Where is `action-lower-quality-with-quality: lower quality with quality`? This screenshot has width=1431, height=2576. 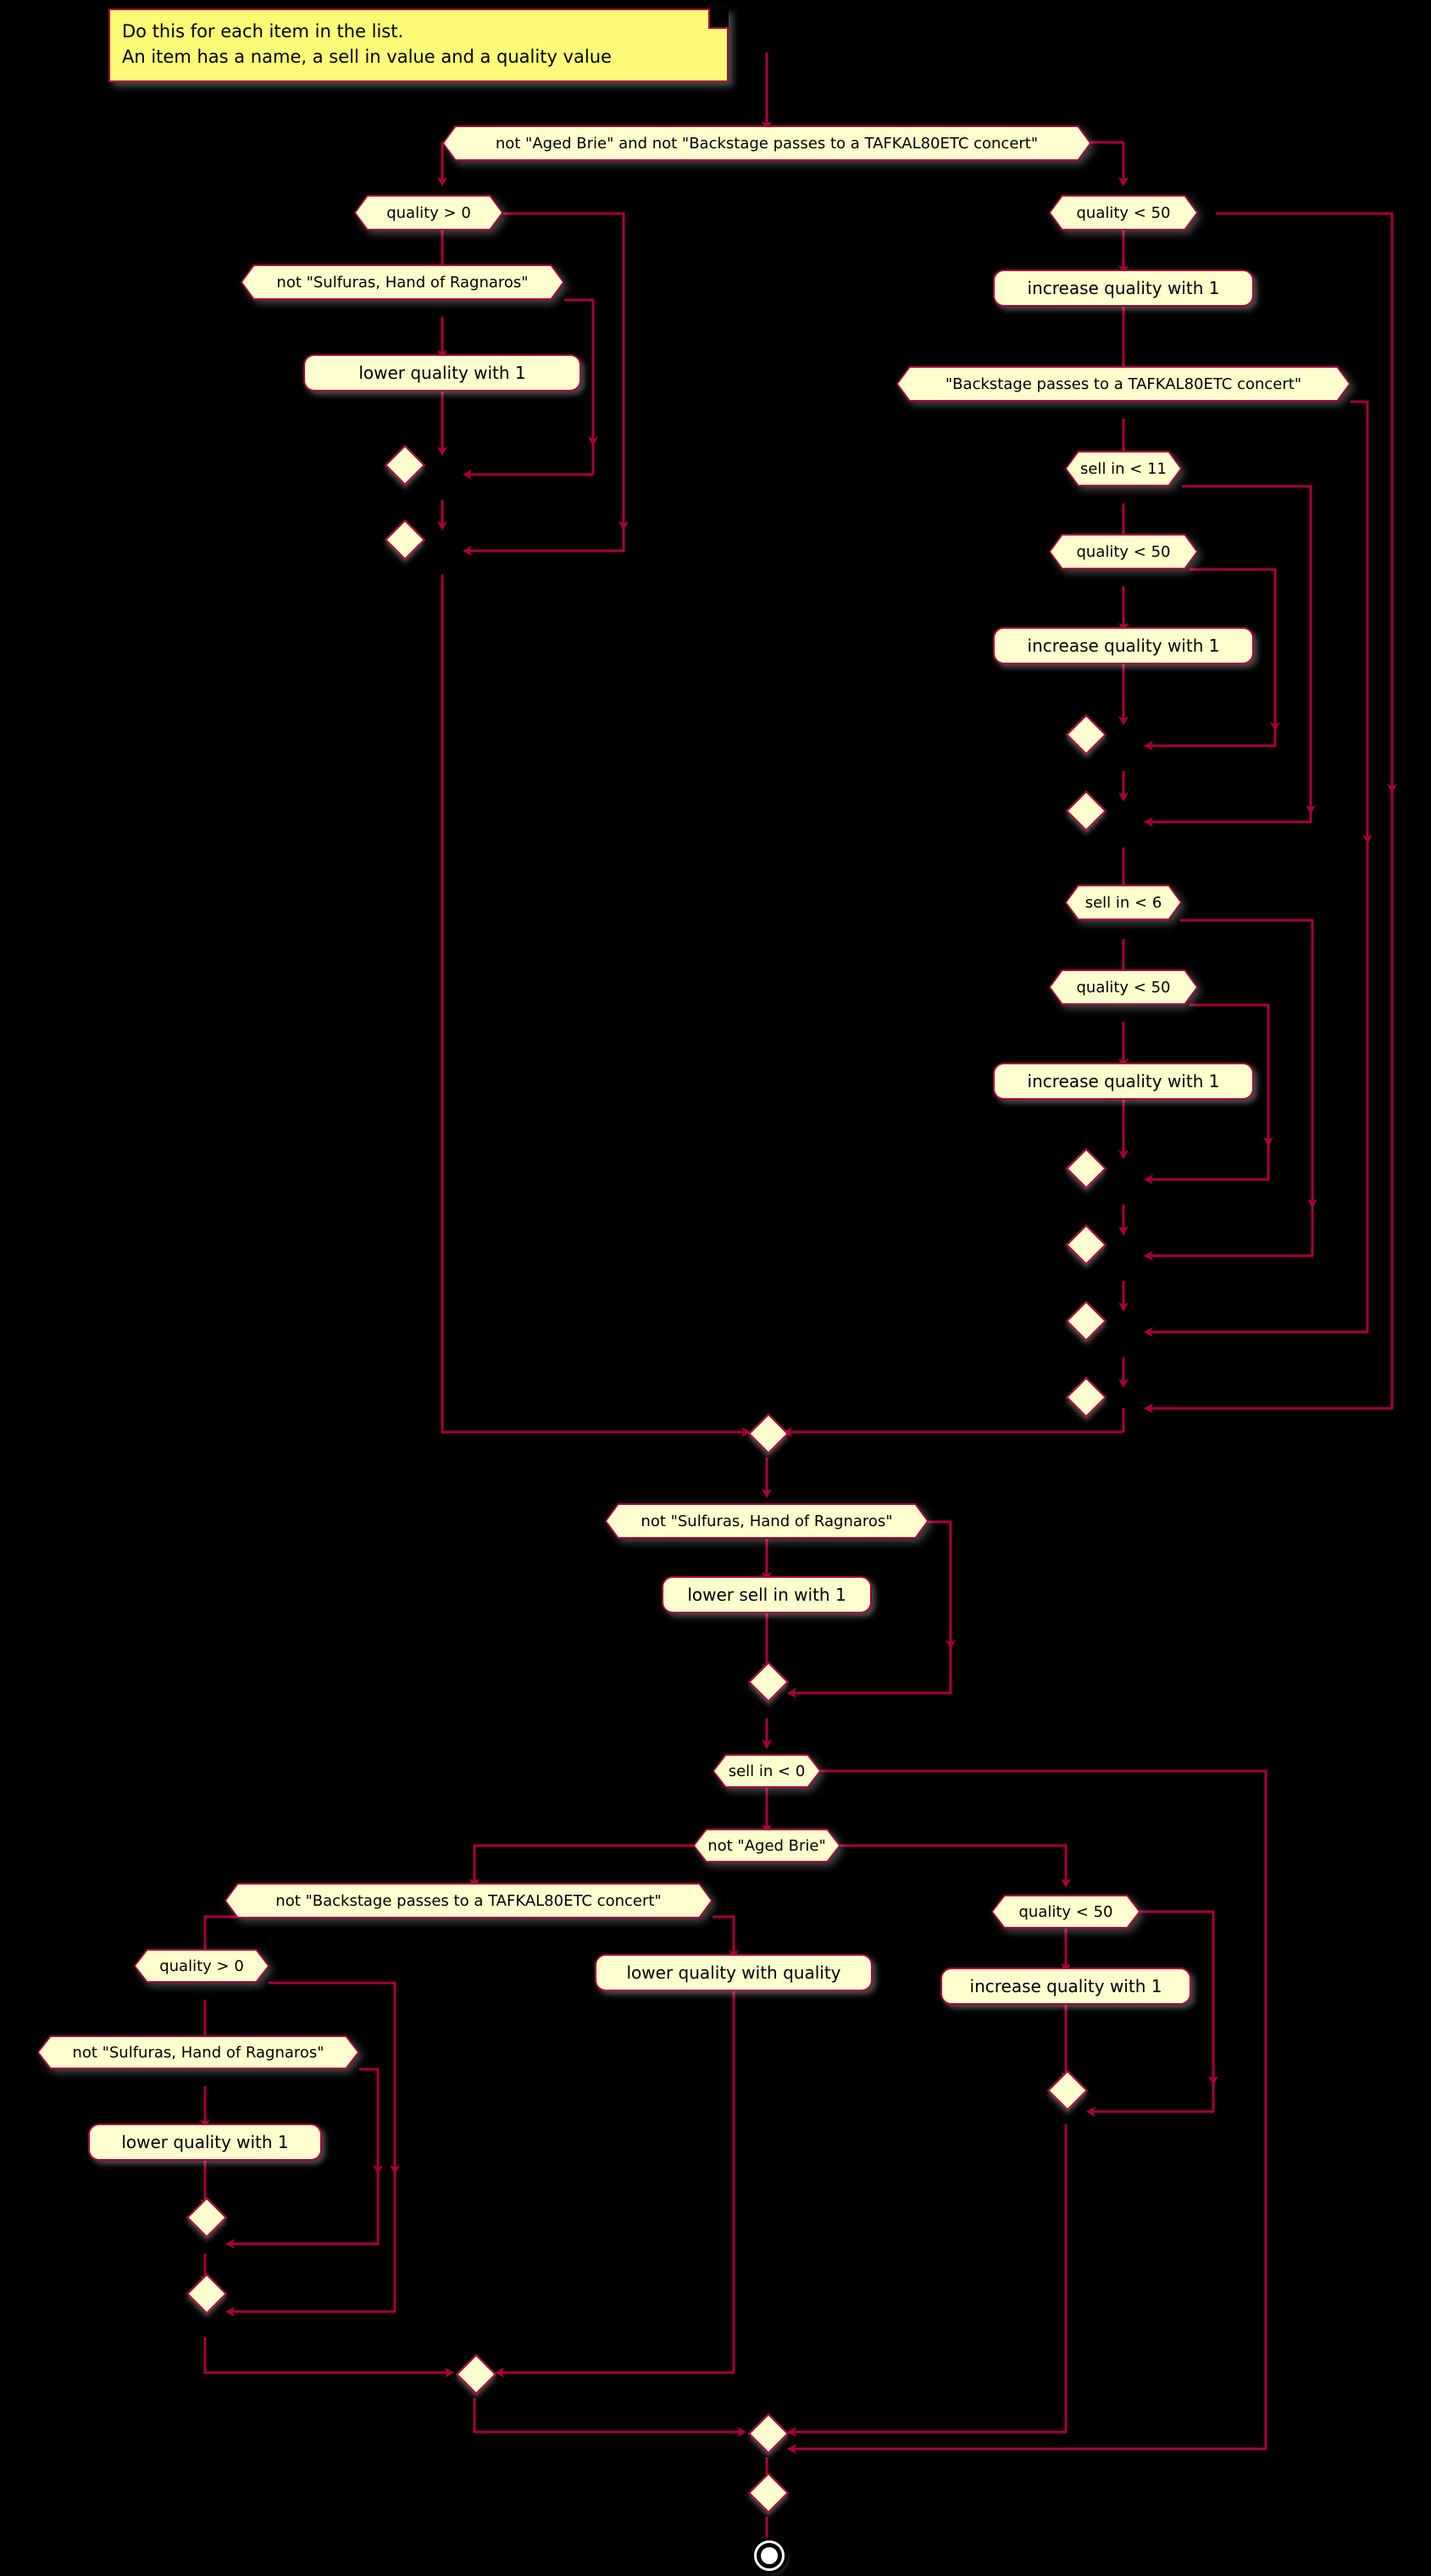 action-lower-quality-with-quality: lower quality with quality is located at coordinates (734, 1972).